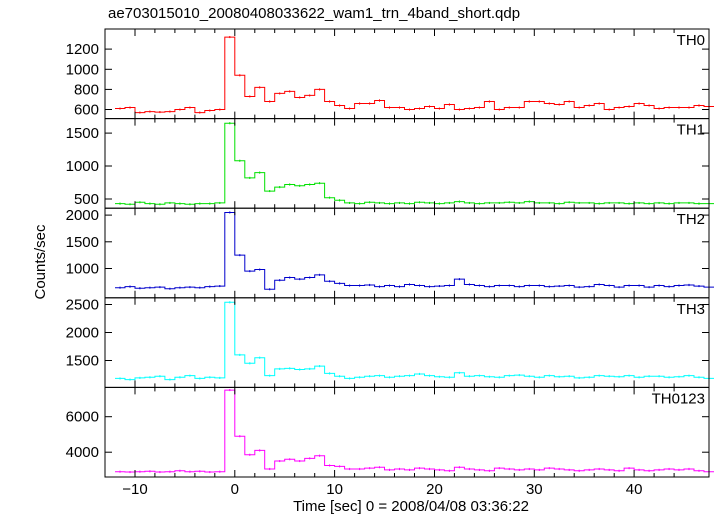 This screenshot has width=717, height=516. What do you see at coordinates (691, 309) in the screenshot?
I see `panel-label-th3: TH3` at bounding box center [691, 309].